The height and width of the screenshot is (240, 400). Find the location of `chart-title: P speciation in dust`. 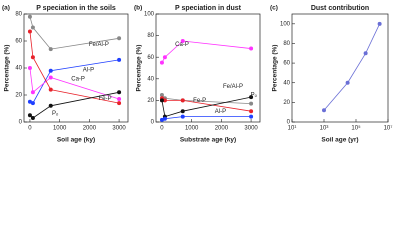

chart-title: P speciation in dust is located at coordinates (208, 8).